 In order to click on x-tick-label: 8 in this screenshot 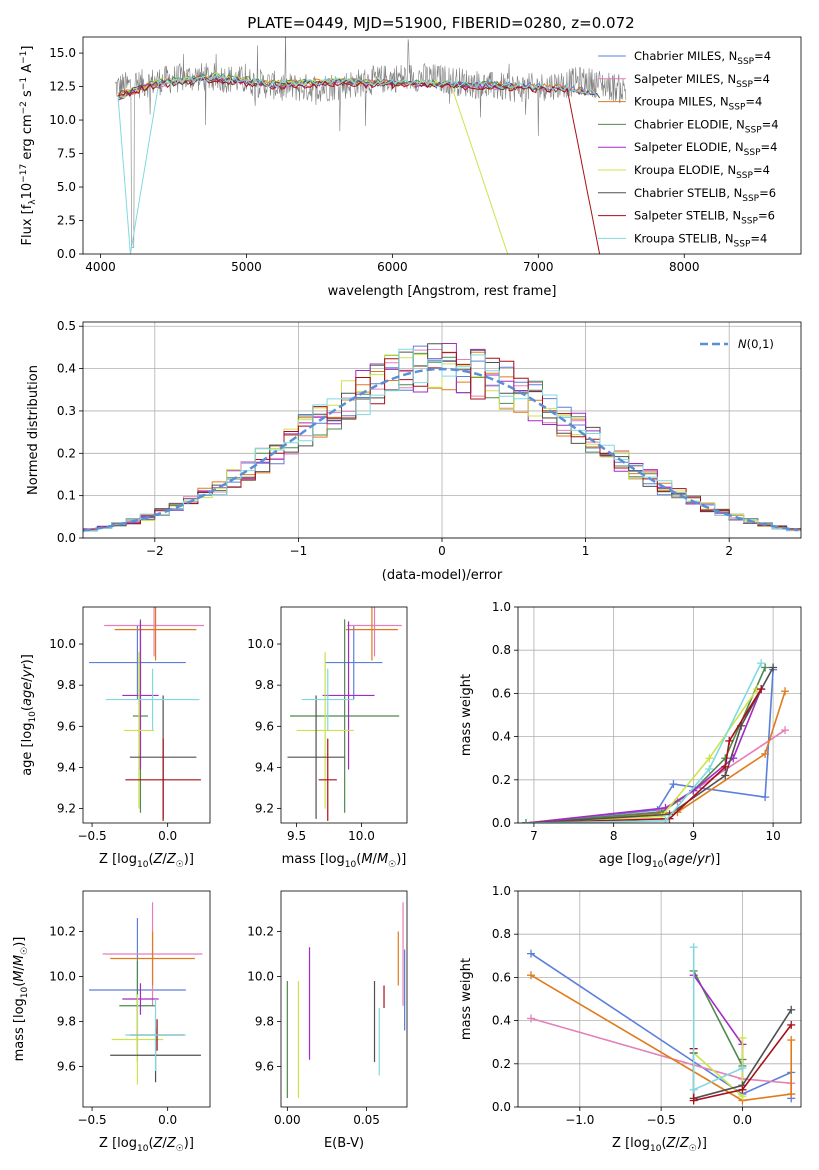, I will do `click(614, 836)`.